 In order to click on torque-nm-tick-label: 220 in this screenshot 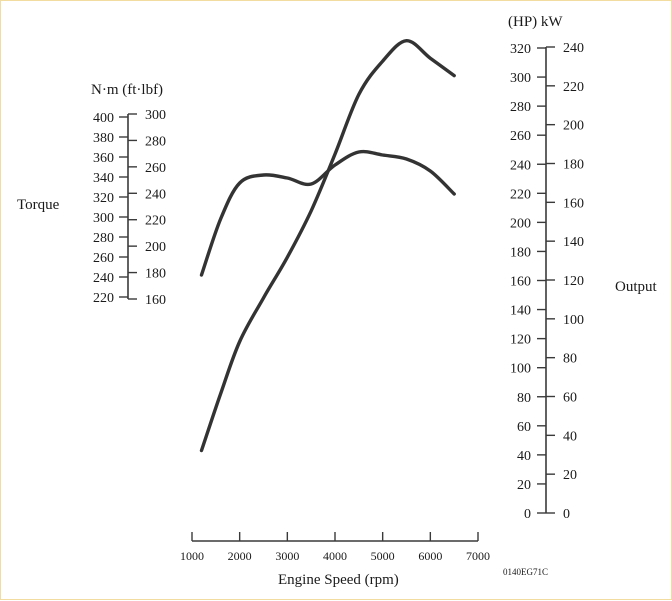, I will do `click(103, 298)`.